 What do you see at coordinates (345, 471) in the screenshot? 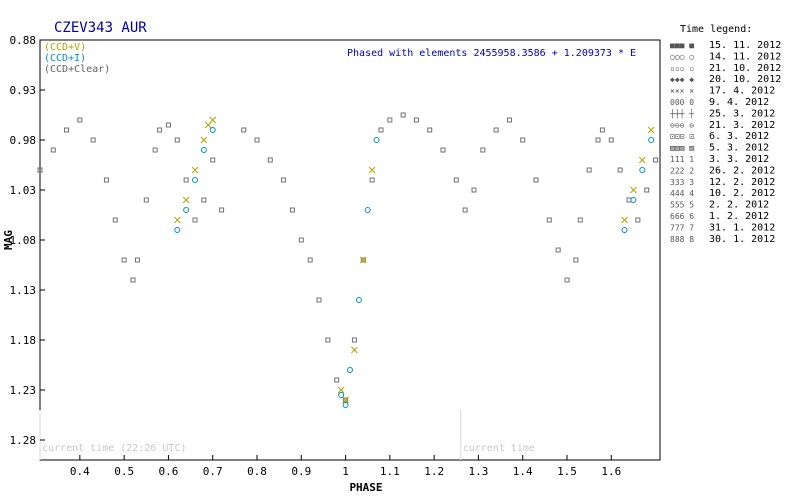
I see `x-tick-label: 1` at bounding box center [345, 471].